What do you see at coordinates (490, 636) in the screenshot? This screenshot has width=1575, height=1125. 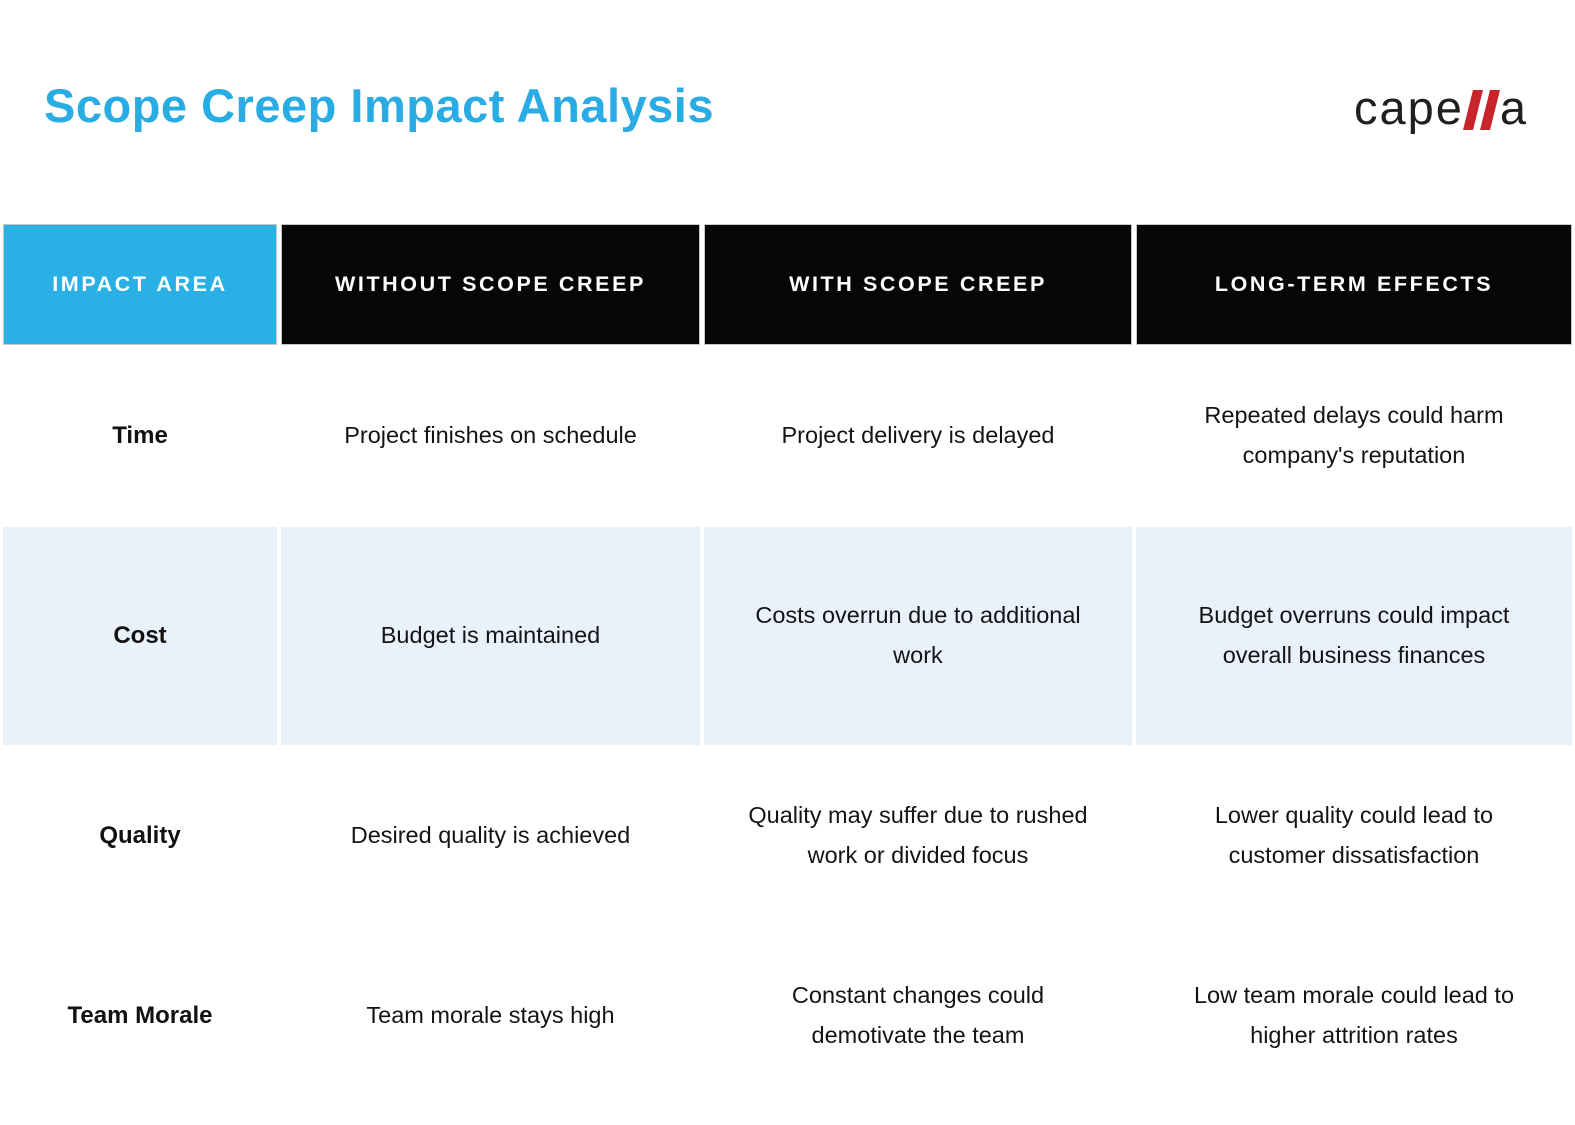 I see `cell-cost-without: Budget is maintained` at bounding box center [490, 636].